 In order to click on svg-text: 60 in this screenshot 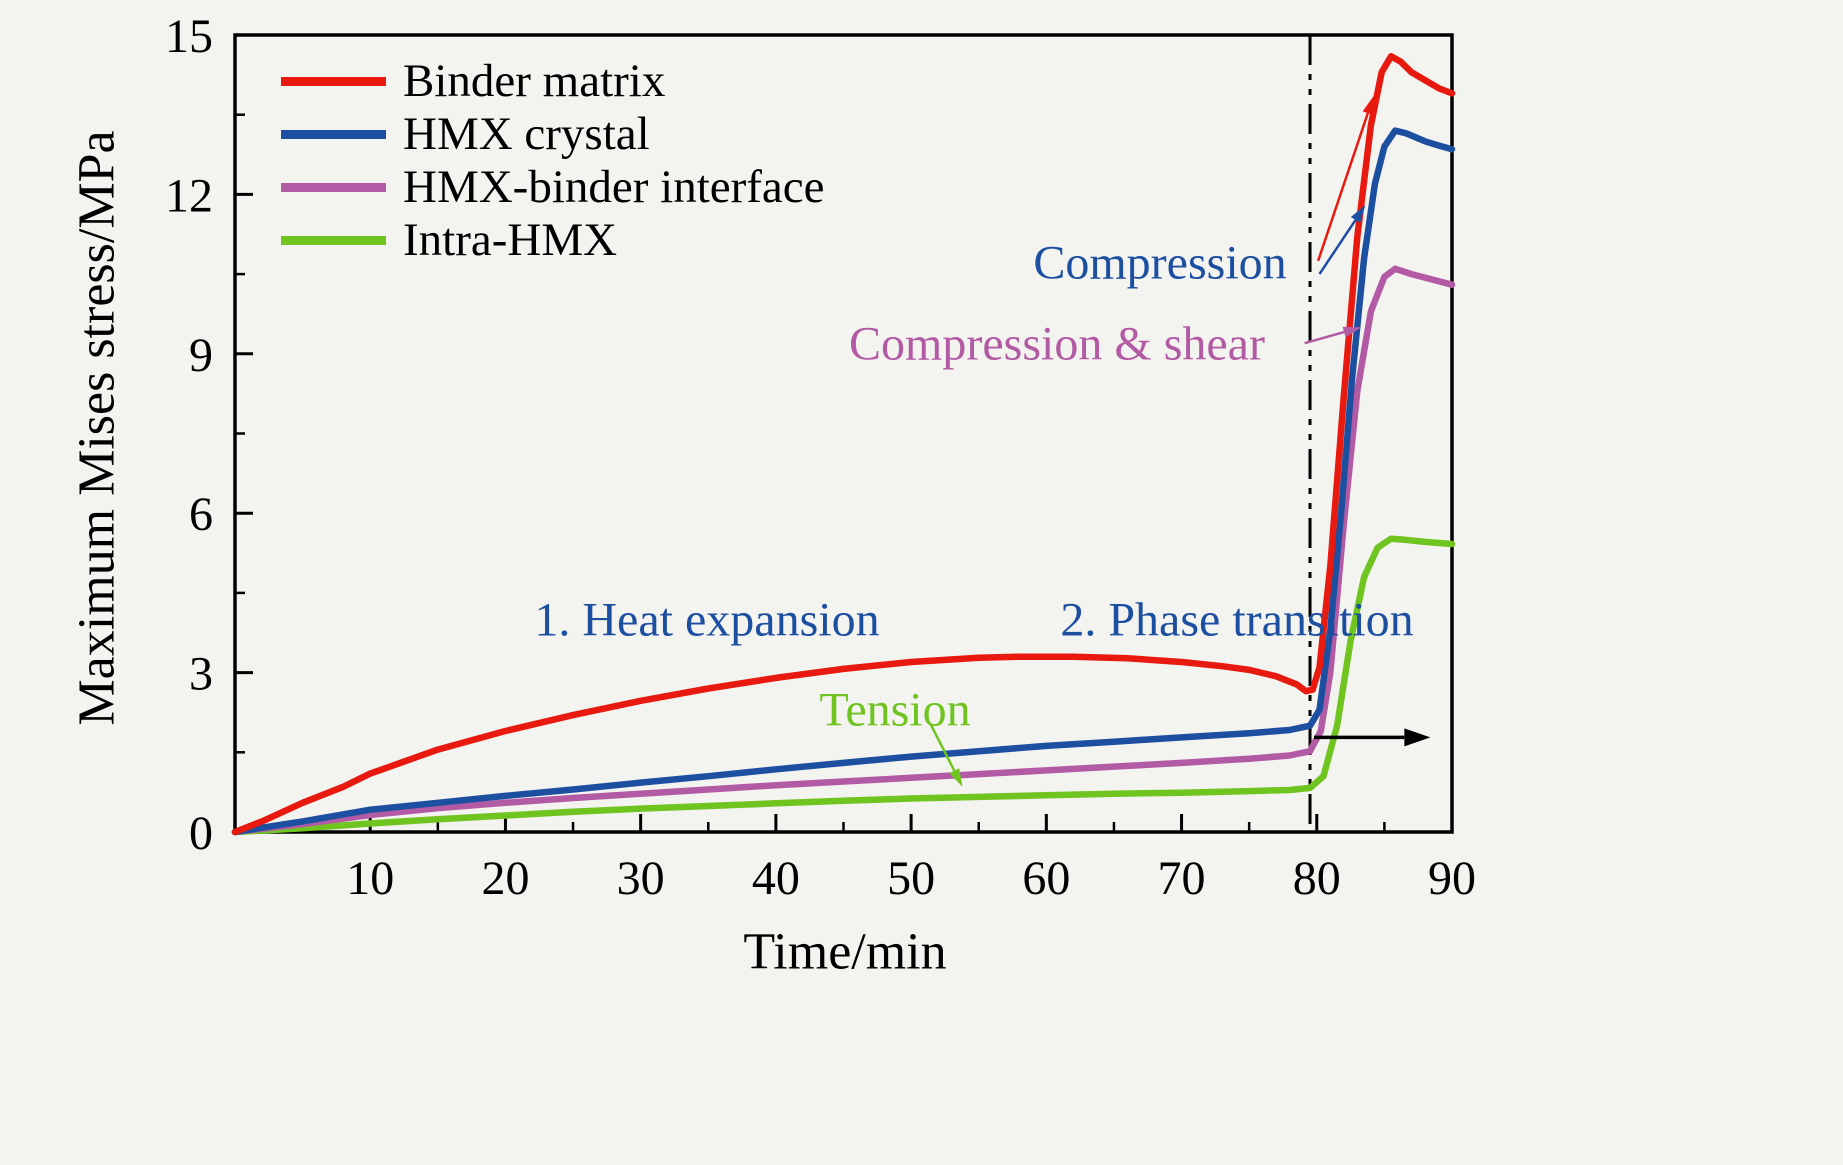, I will do `click(1046, 878)`.